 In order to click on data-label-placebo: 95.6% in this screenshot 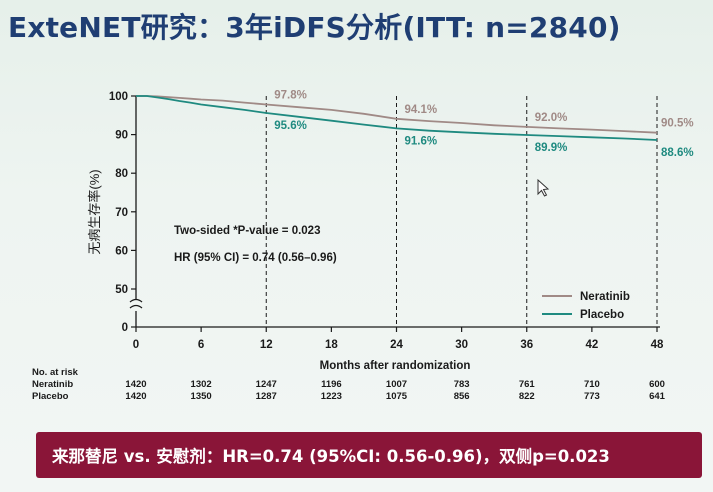, I will do `click(290, 126)`.